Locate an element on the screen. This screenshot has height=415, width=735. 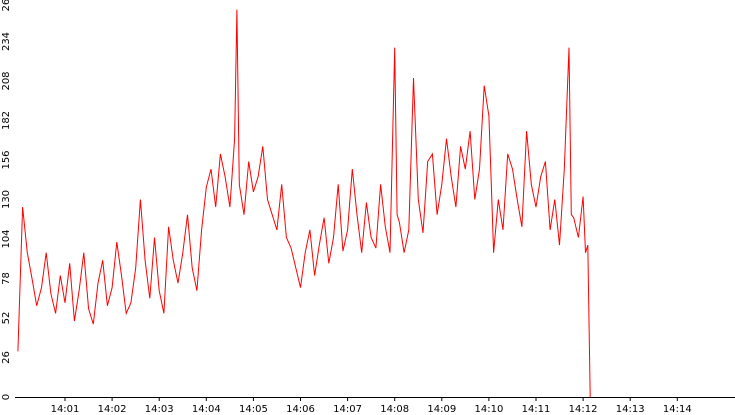
x-tick-label: 14:11 is located at coordinates (536, 409).